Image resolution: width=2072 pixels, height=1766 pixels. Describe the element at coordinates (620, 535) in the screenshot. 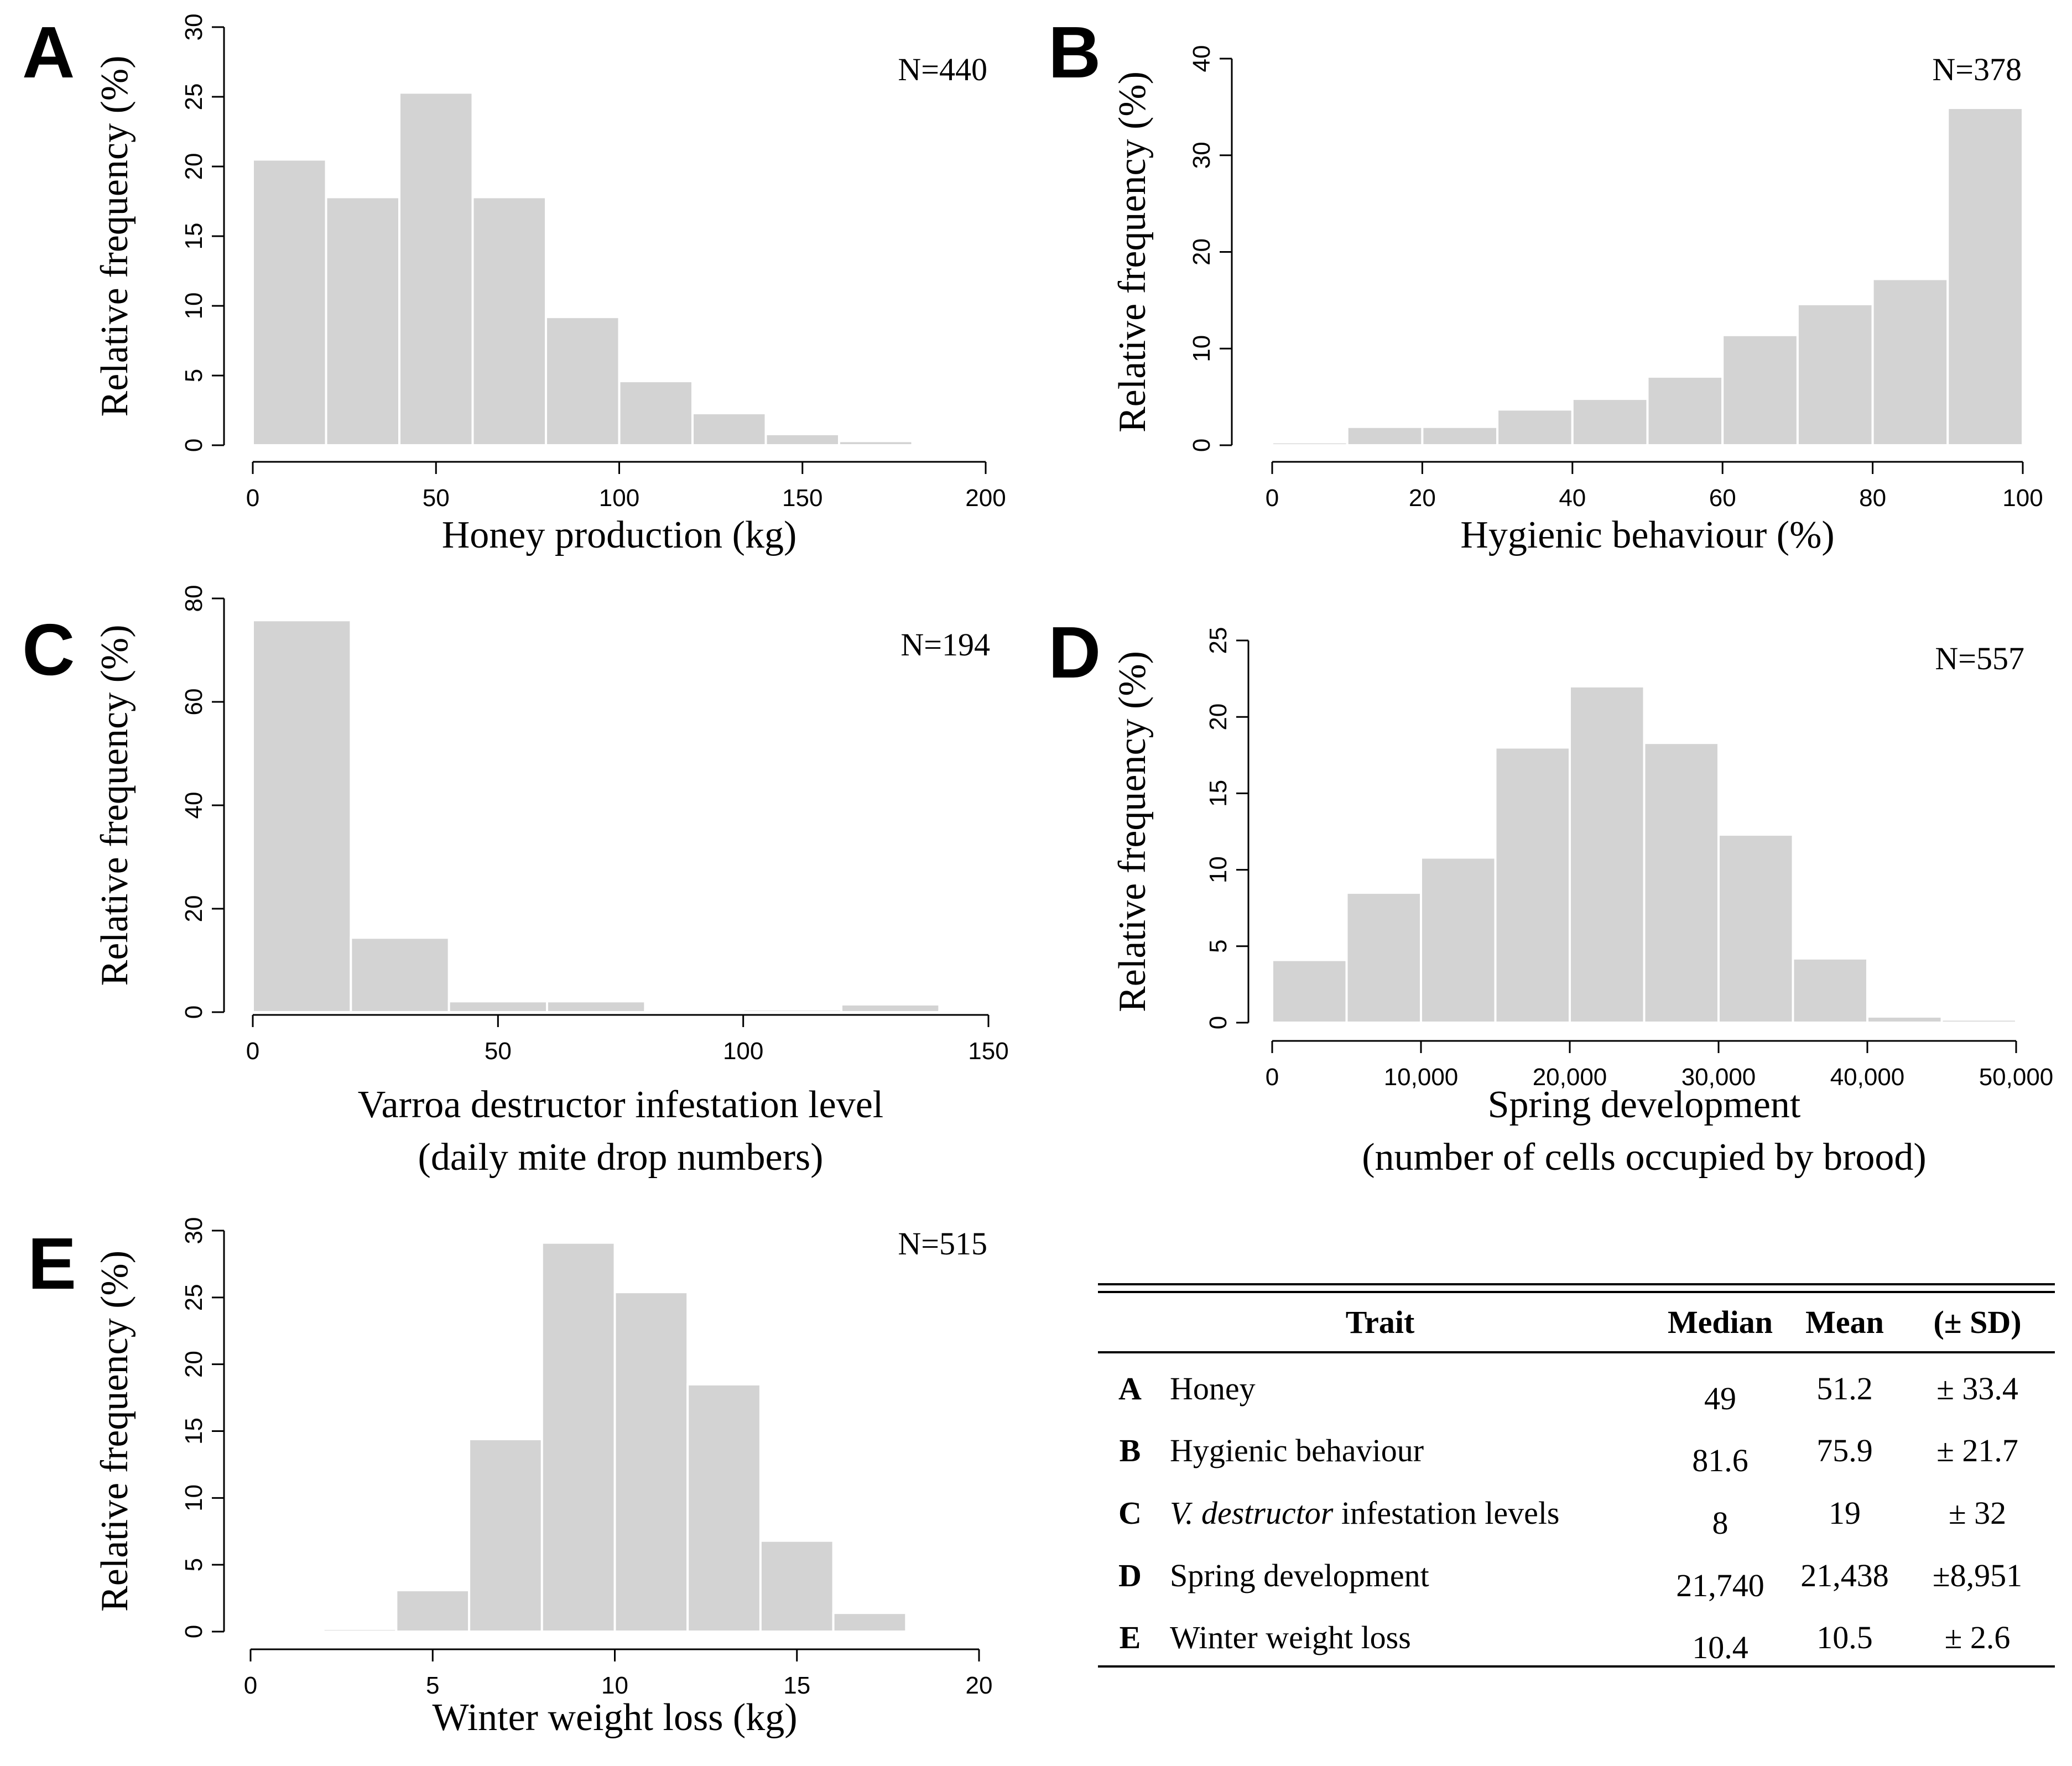

I see `x-axis-title: Honey production (kg)` at that location.